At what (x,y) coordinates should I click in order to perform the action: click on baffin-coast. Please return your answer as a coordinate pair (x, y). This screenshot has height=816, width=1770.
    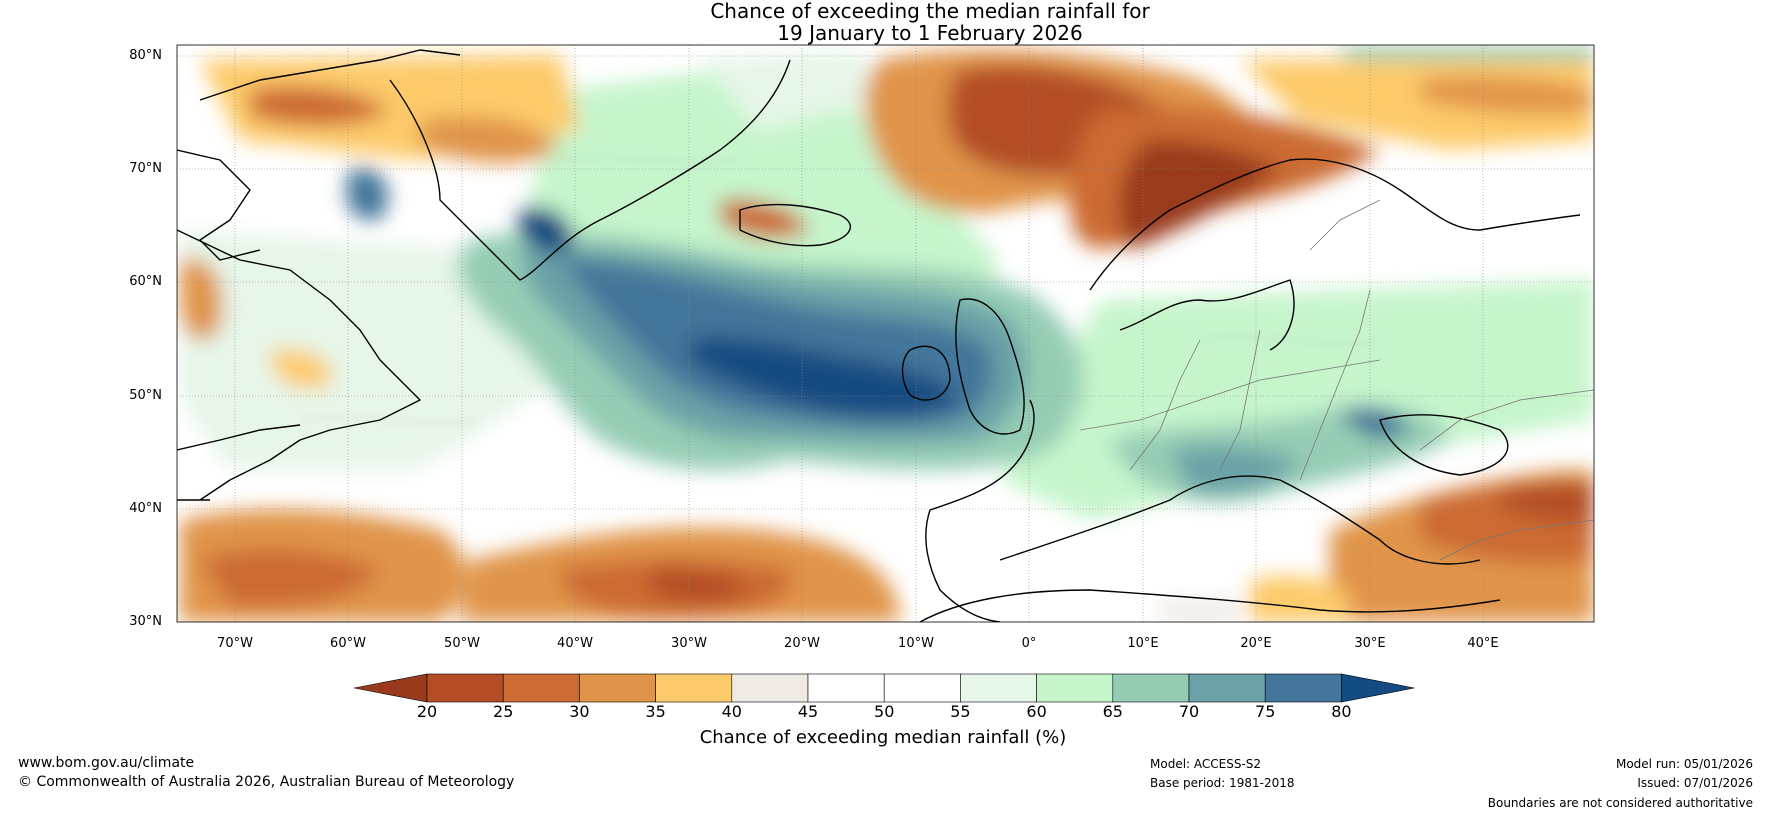
    Looking at the image, I should click on (219, 205).